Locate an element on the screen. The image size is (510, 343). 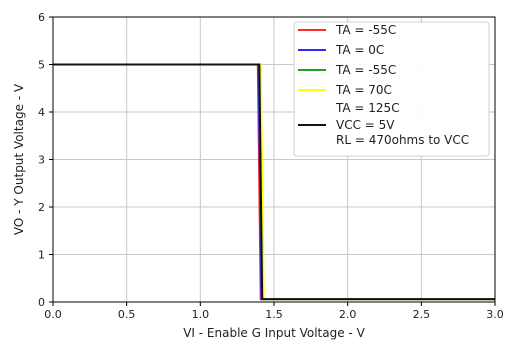
y-tick-label: 3 is located at coordinates (41, 160).